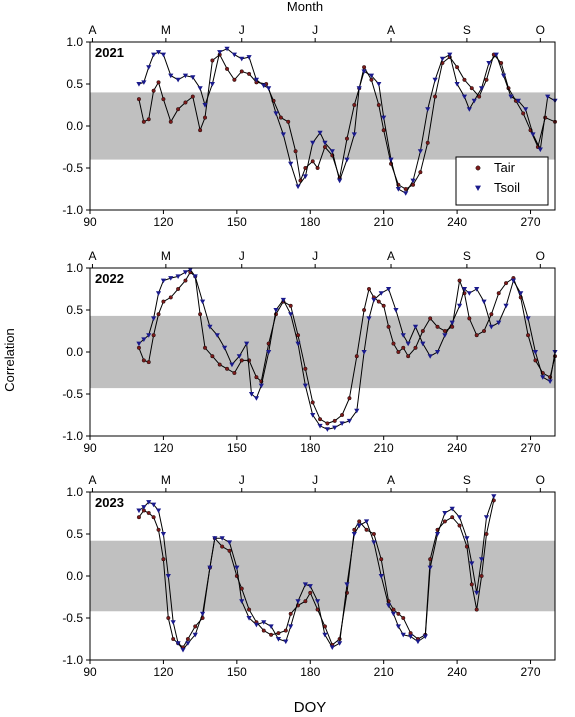 The width and height of the screenshot is (575, 717). Describe the element at coordinates (507, 187) in the screenshot. I see `legend-label-tsoil: Tsoil` at that location.